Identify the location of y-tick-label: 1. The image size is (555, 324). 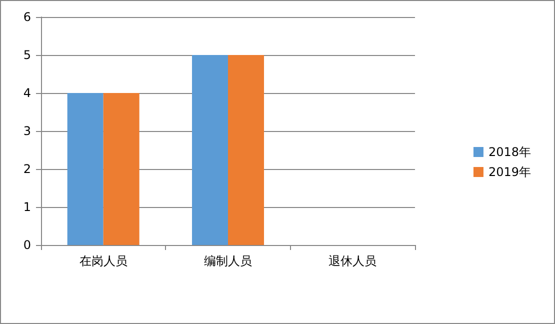
(27, 207).